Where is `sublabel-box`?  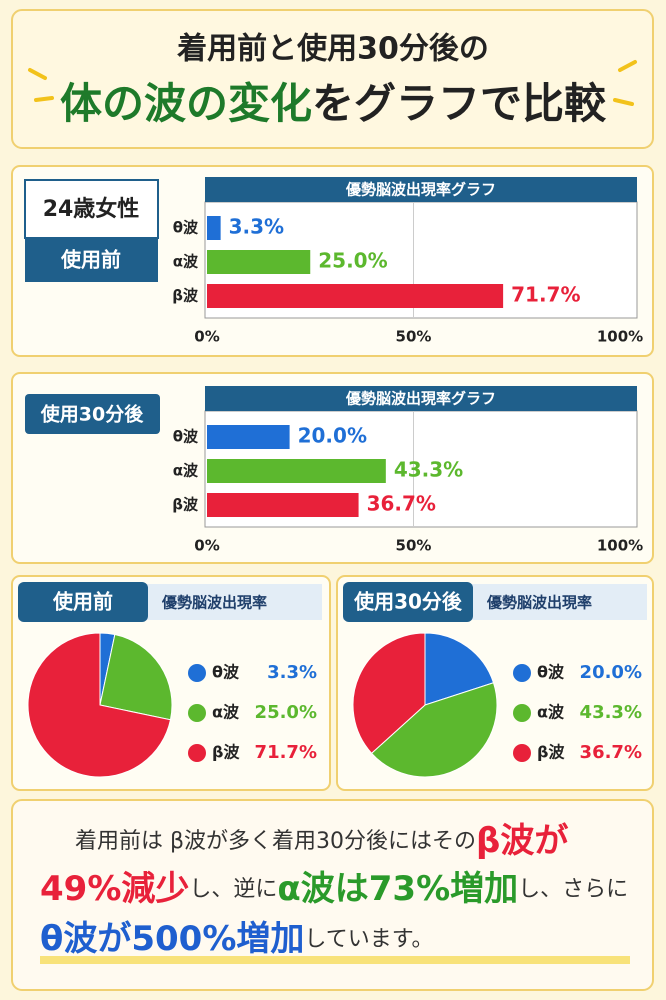 sublabel-box is located at coordinates (91, 260).